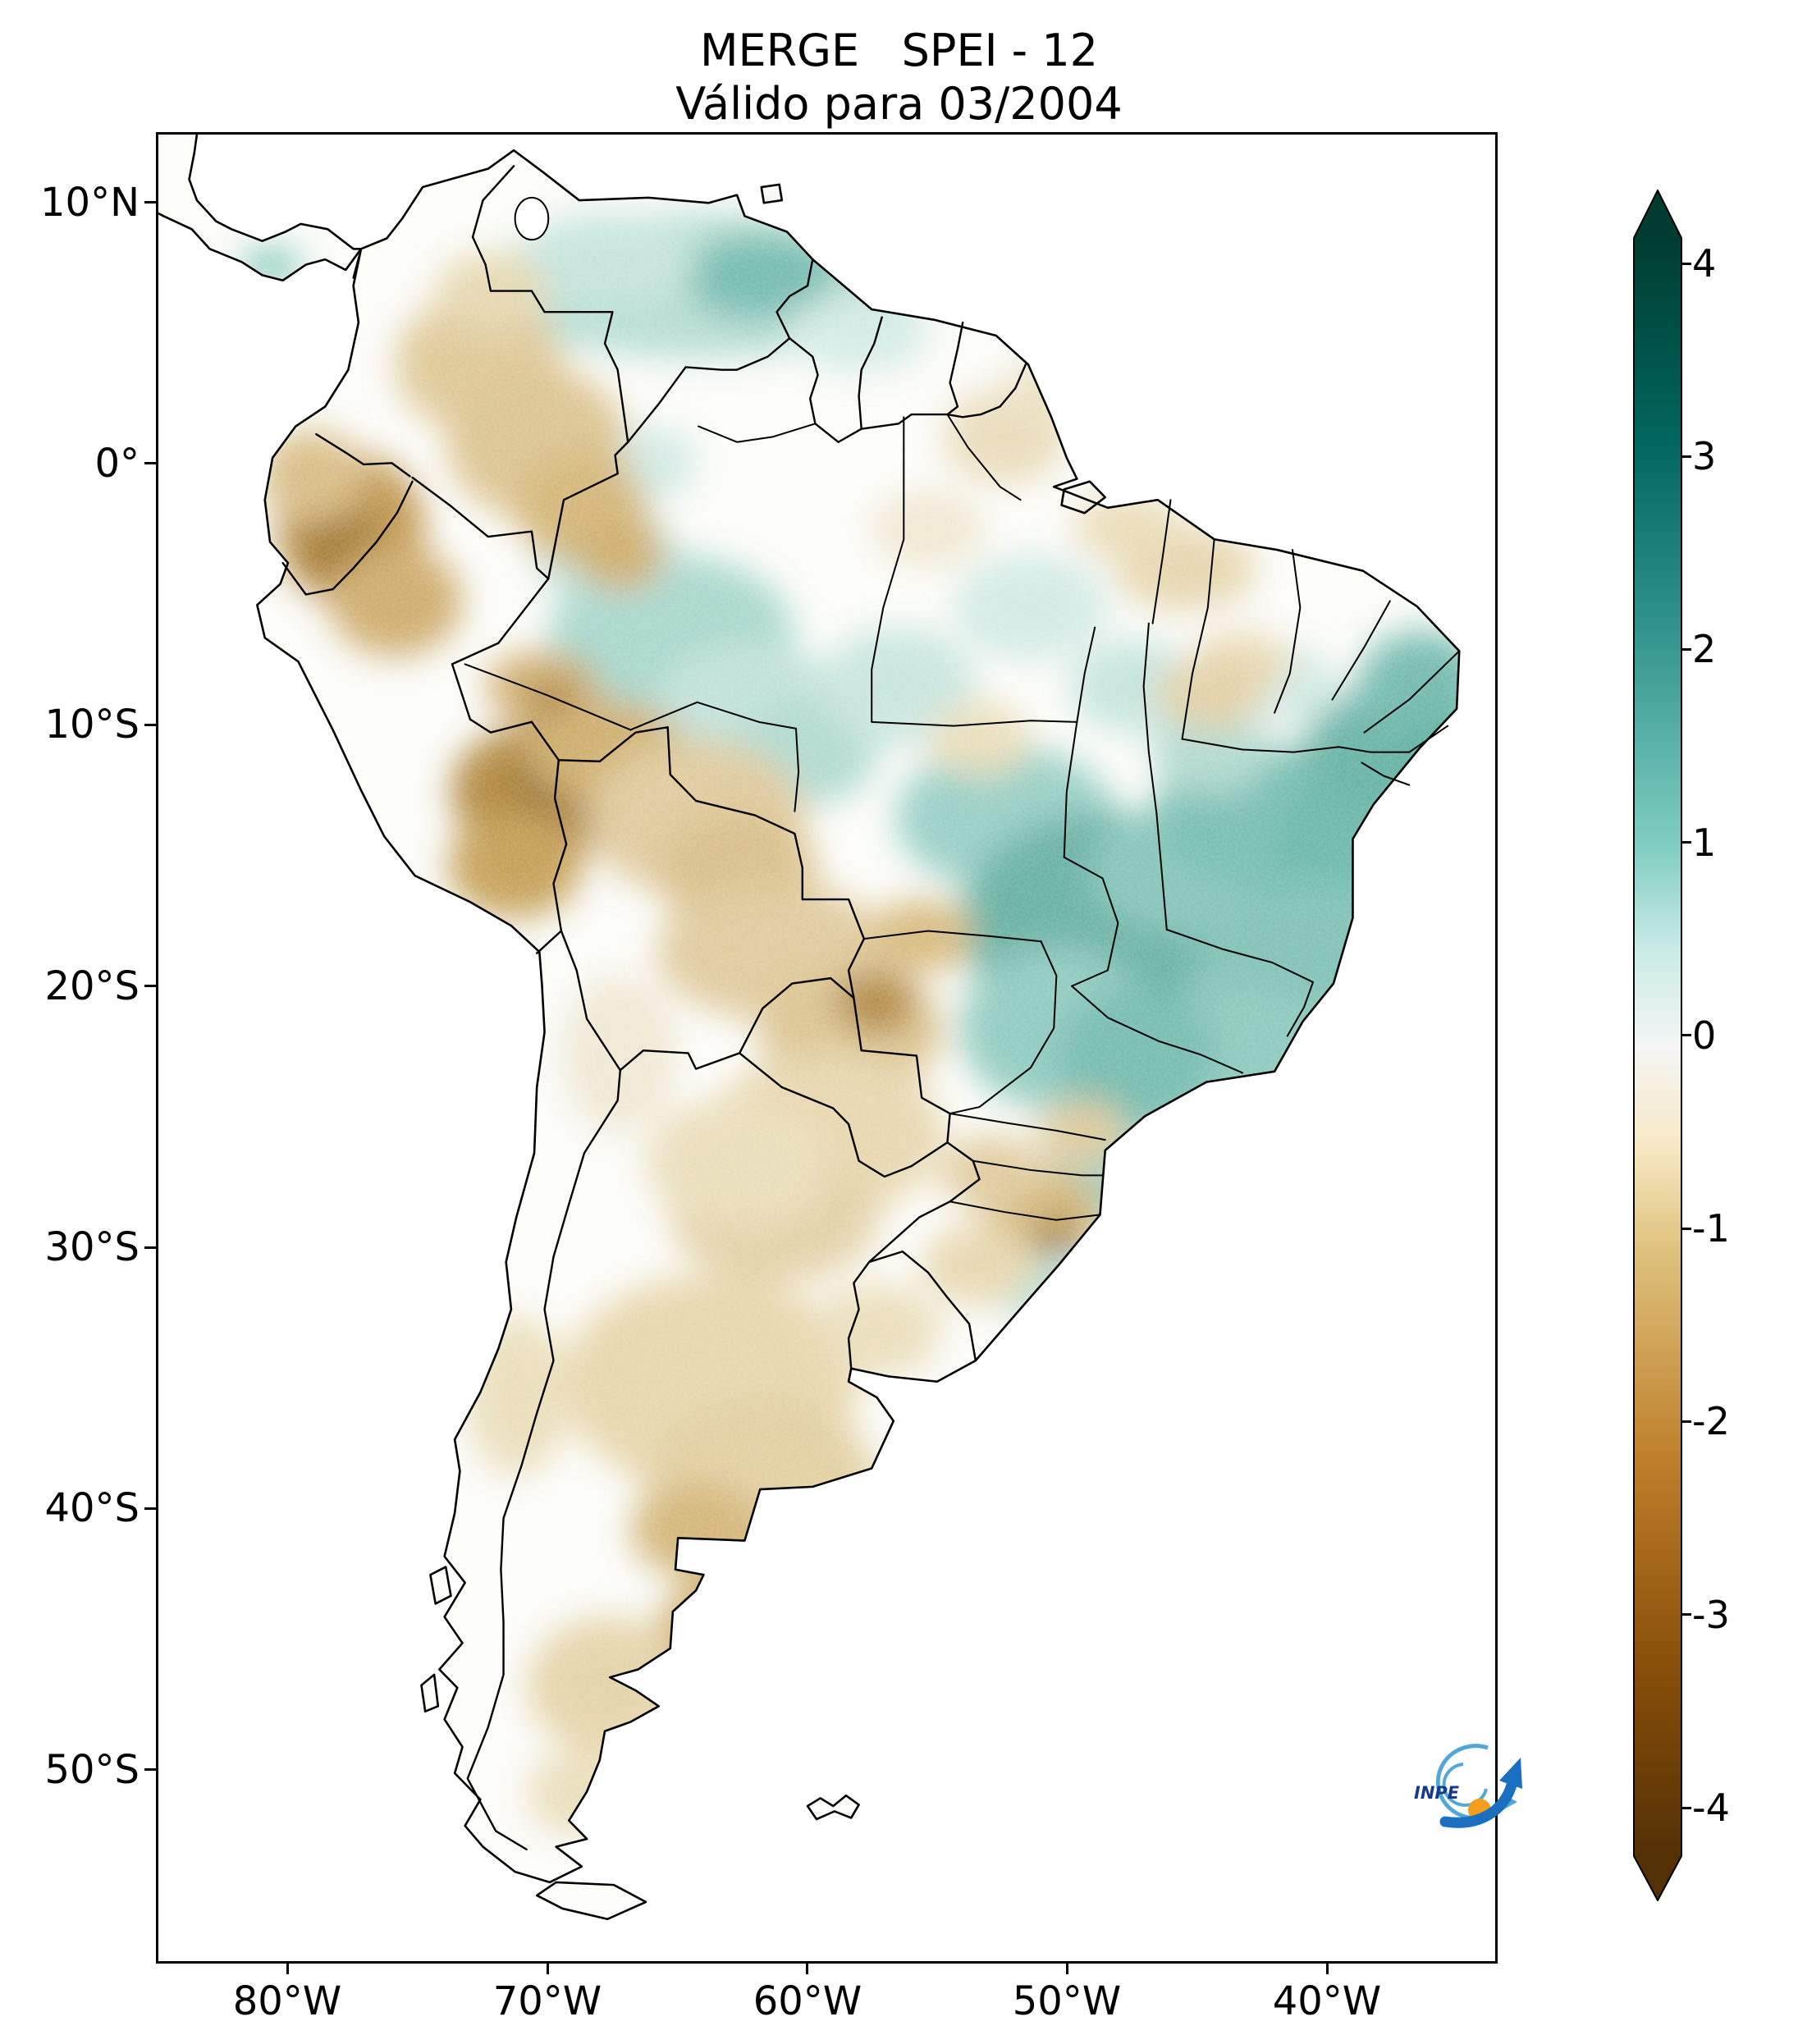  I want to click on x-tick-label: 50°W, so click(1067, 2001).